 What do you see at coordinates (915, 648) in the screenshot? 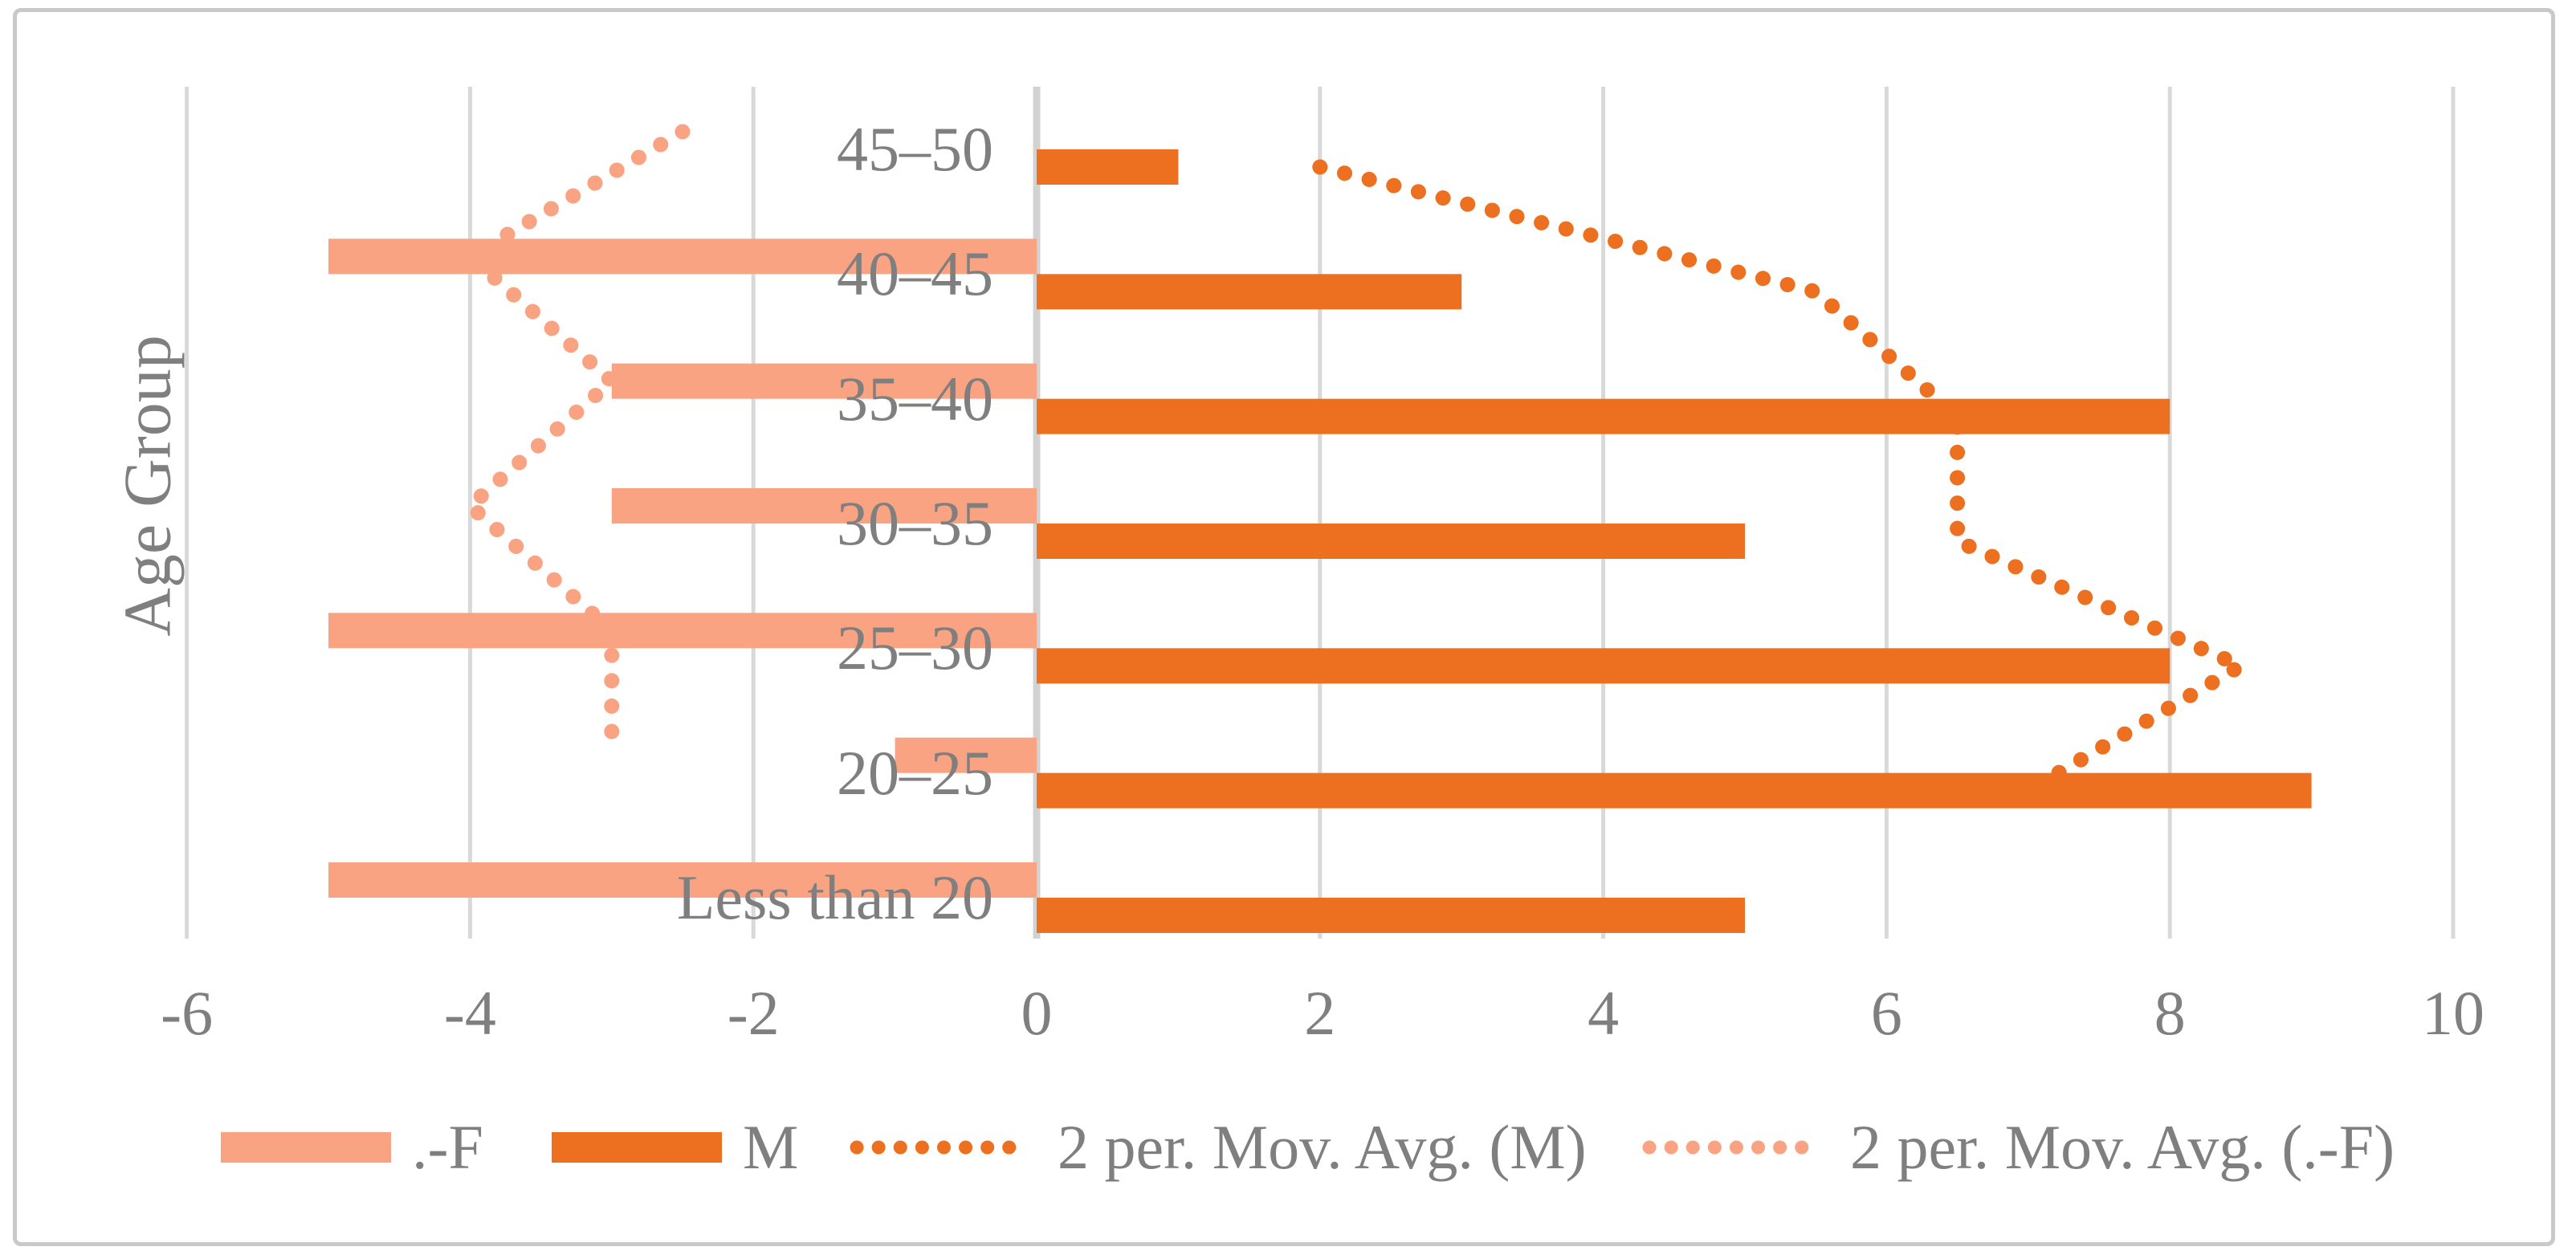
I see `category-label: 25–30` at bounding box center [915, 648].